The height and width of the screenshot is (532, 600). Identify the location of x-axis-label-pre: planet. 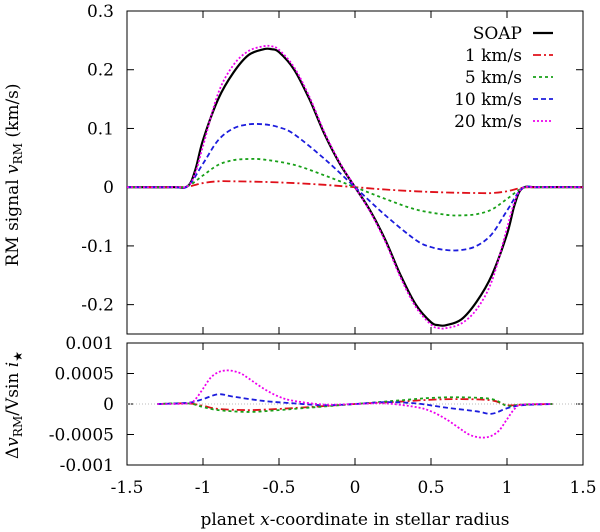
(230, 520).